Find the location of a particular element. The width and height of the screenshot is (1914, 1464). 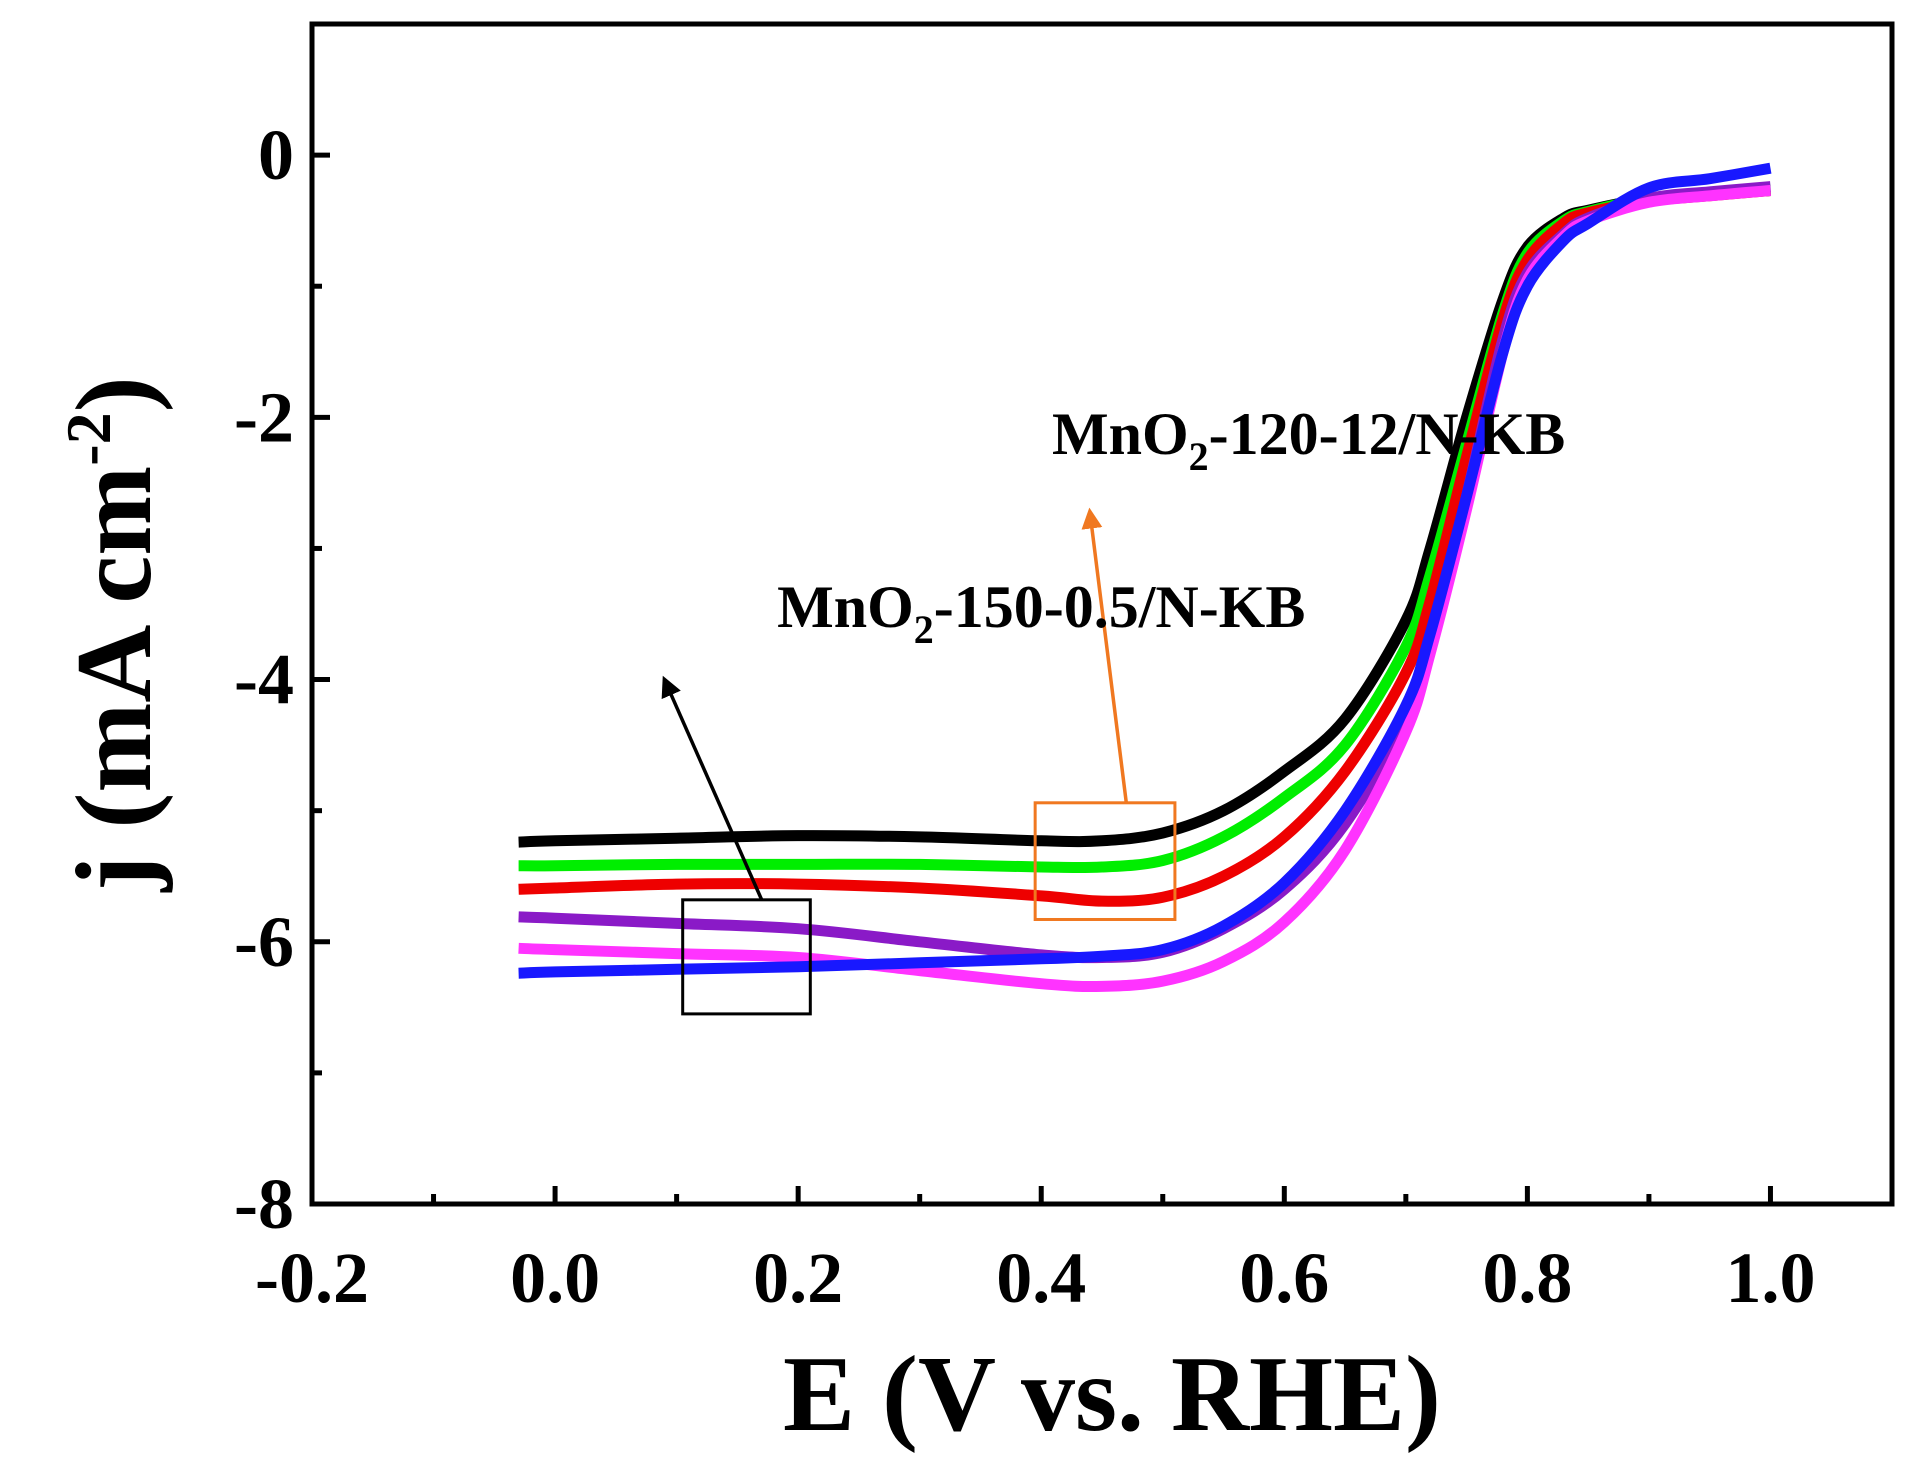

y-tick-label: -4 is located at coordinates (264, 680).